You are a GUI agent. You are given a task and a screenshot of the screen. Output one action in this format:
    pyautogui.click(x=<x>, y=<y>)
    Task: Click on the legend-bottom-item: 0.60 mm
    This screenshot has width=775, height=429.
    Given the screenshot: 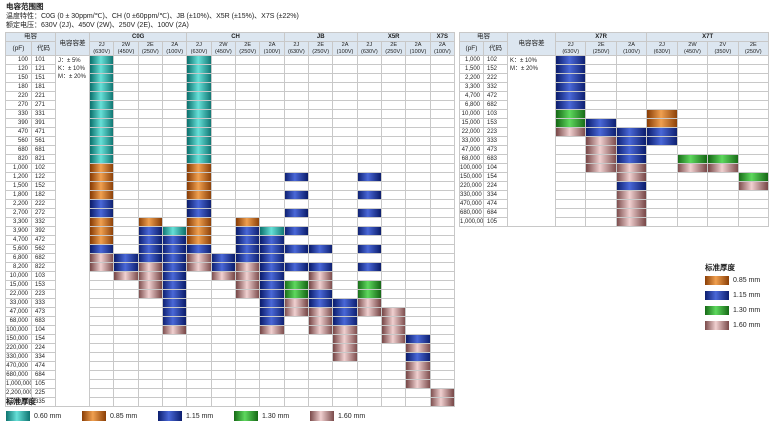 What is the action you would take?
    pyautogui.click(x=33, y=416)
    